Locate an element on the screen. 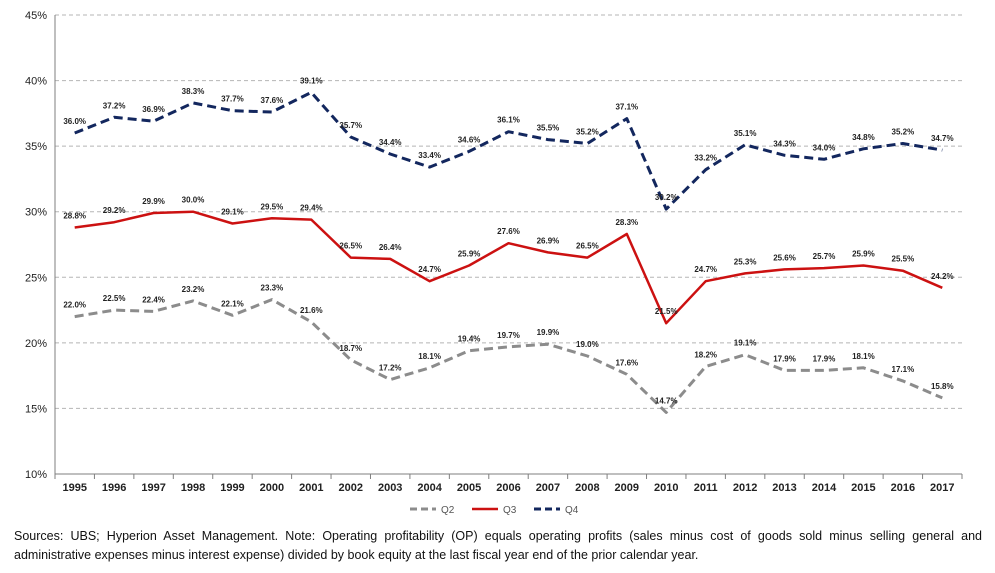  x-tick-label: 2002 is located at coordinates (351, 488).